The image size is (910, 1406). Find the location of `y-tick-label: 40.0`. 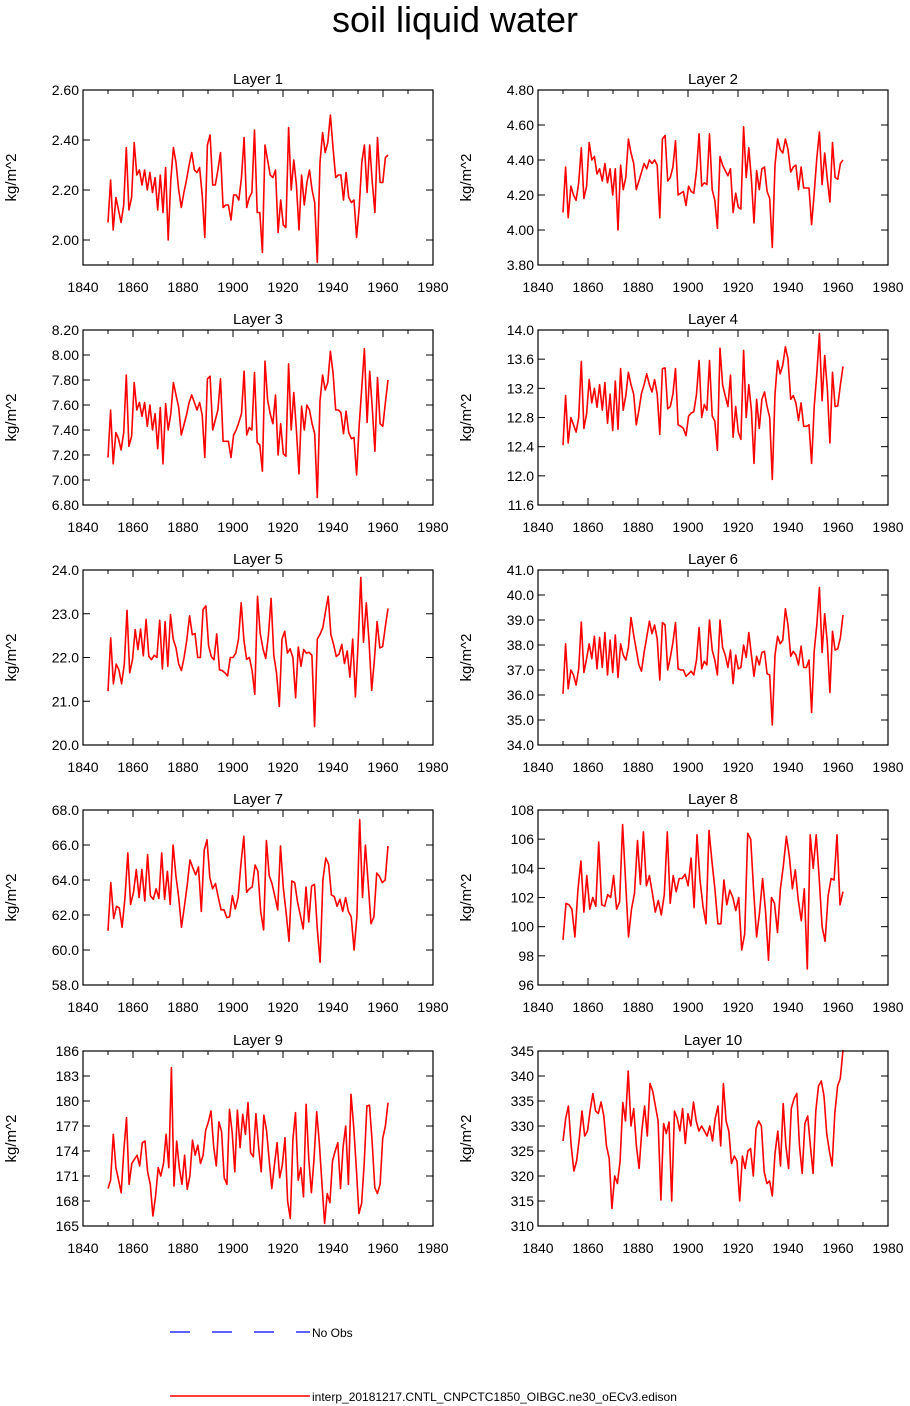

y-tick-label: 40.0 is located at coordinates (520, 595).